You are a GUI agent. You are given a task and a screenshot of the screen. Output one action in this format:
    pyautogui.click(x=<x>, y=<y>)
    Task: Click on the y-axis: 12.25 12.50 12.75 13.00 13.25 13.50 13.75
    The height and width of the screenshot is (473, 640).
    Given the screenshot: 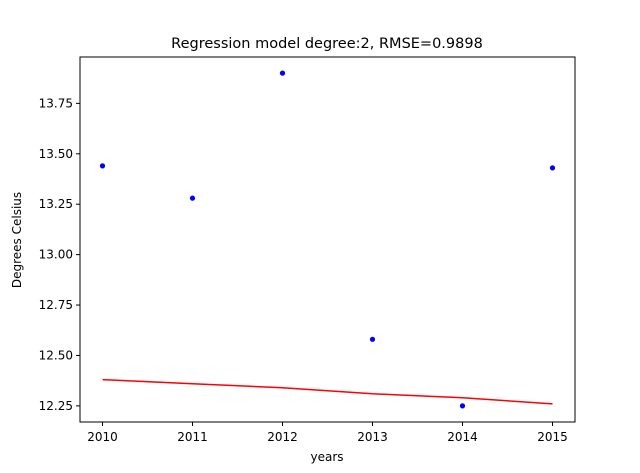 What is the action you would take?
    pyautogui.click(x=59, y=254)
    